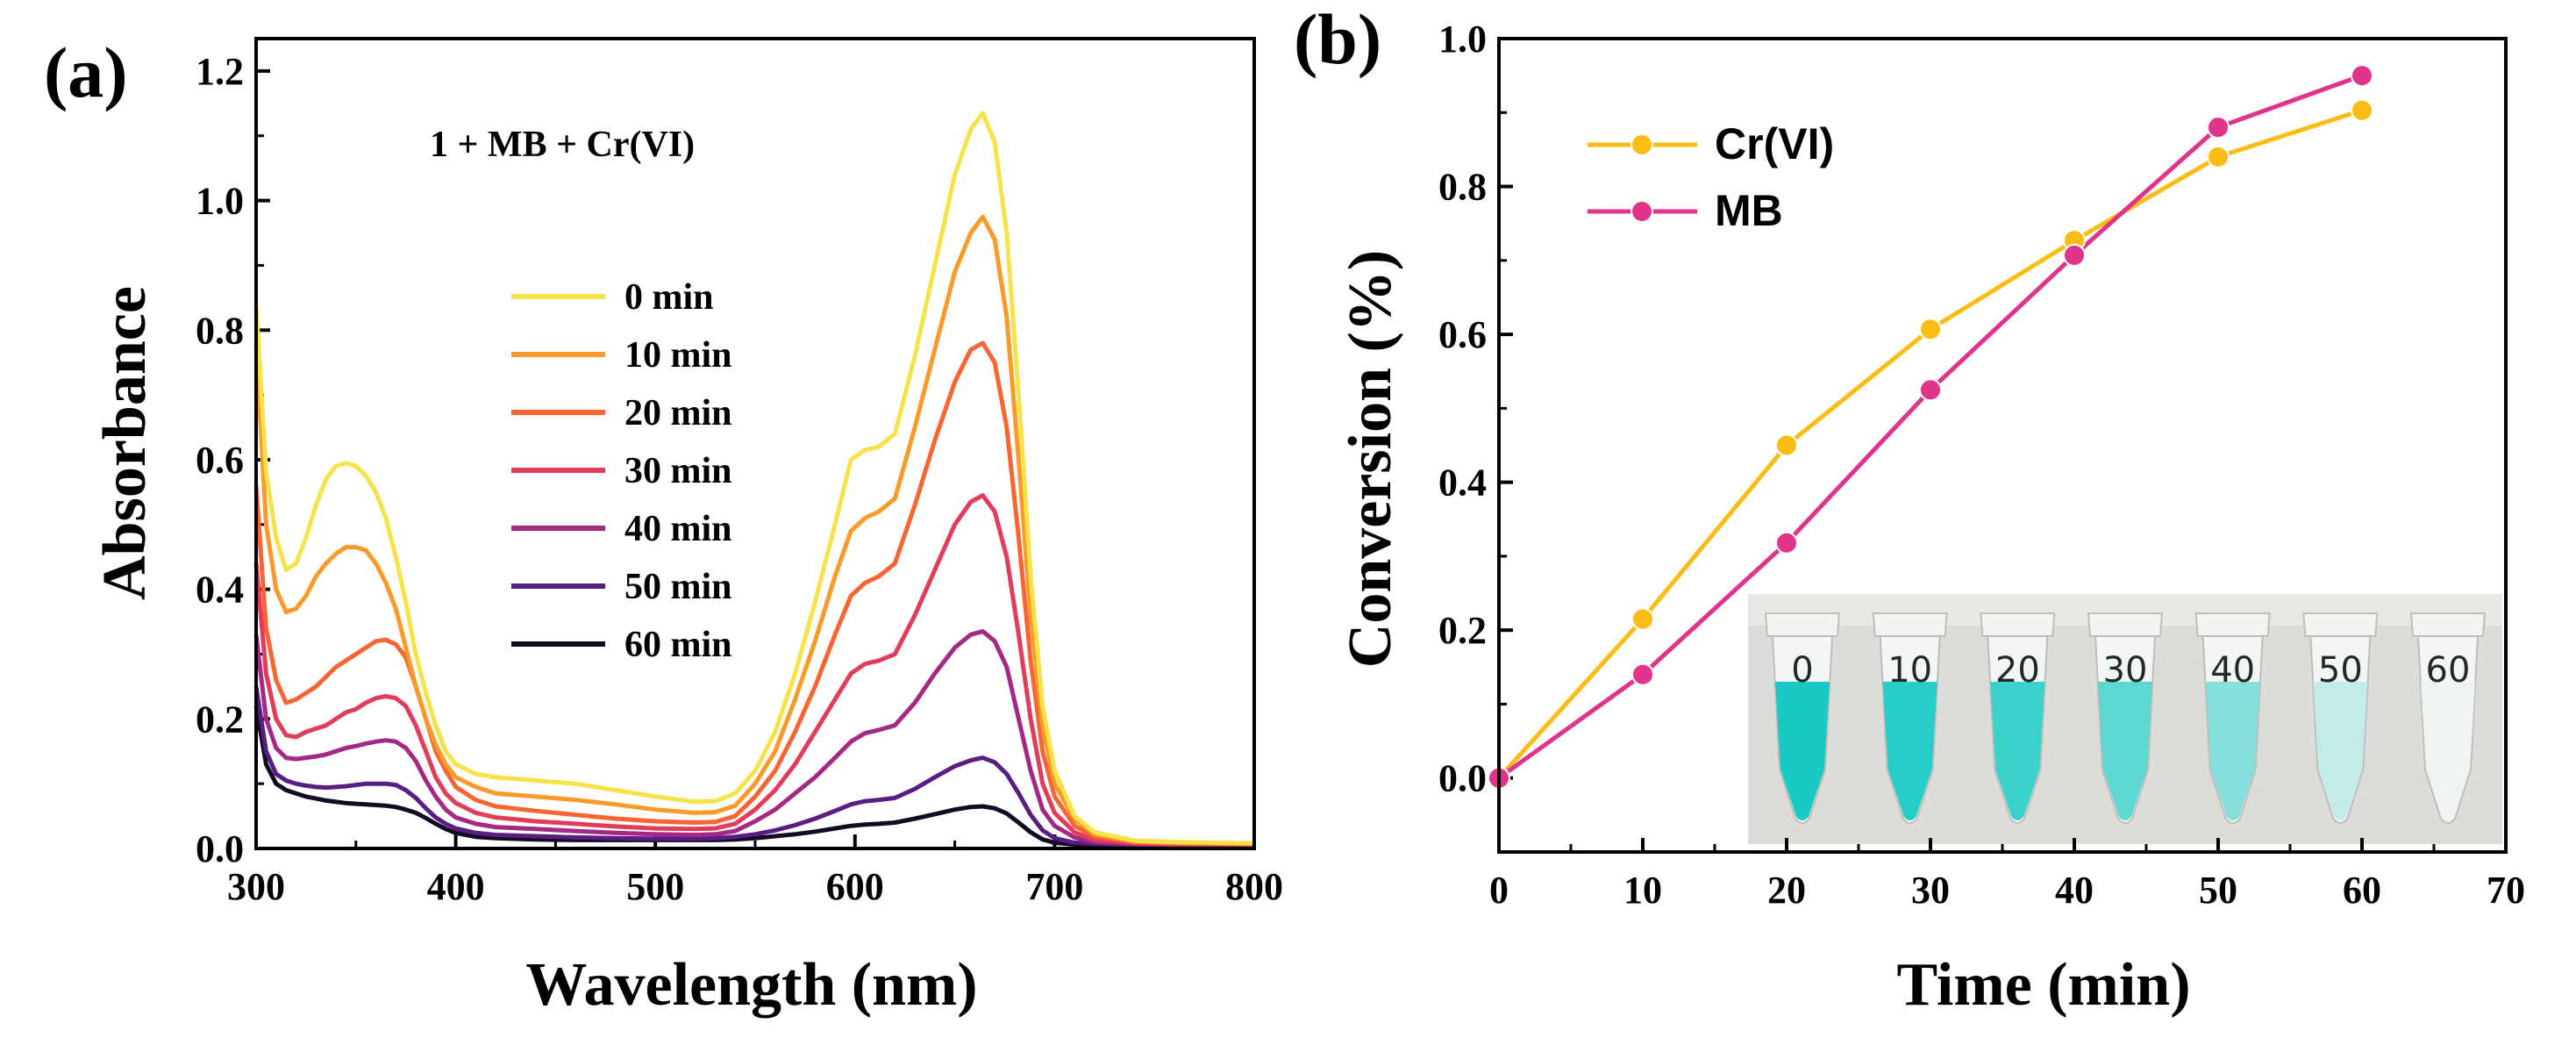 The height and width of the screenshot is (1038, 2576). What do you see at coordinates (1338, 39) in the screenshot?
I see `panel-b-label: (b)` at bounding box center [1338, 39].